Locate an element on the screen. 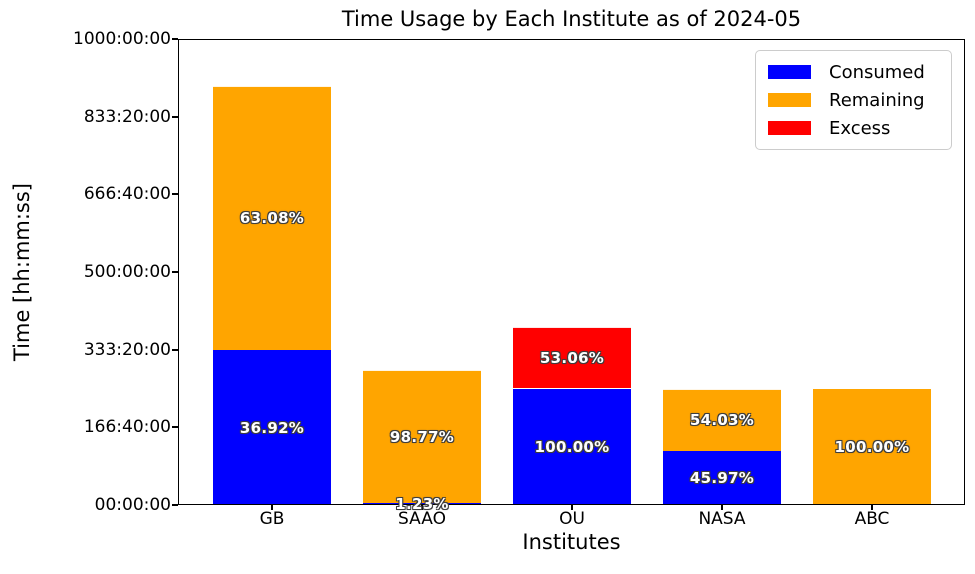  bar-label-remaining-SAAO: 98.77% is located at coordinates (422, 436).